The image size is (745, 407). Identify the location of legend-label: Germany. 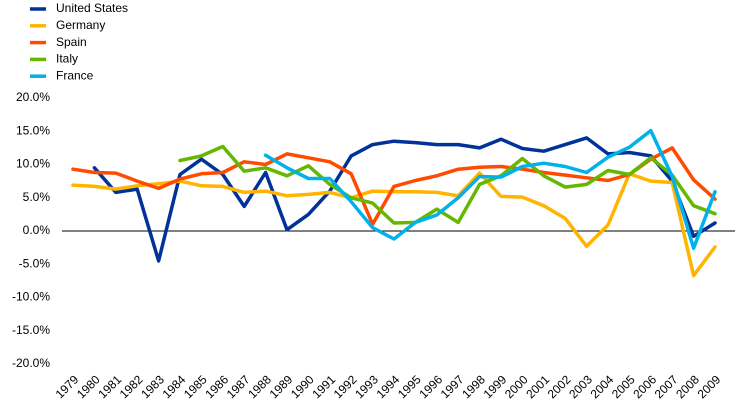
(80, 25).